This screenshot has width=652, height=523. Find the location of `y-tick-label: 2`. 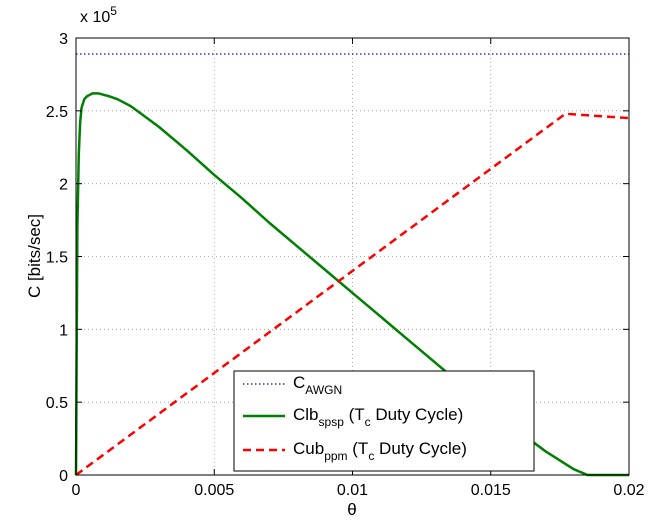

y-tick-label: 2 is located at coordinates (63, 185).